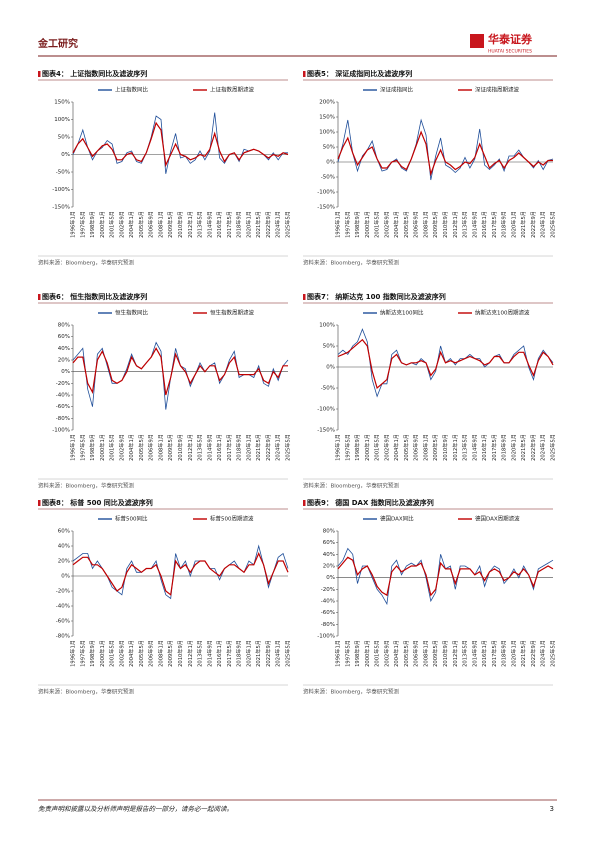  I want to click on x-tick-label: 1996年1月, so click(338, 653).